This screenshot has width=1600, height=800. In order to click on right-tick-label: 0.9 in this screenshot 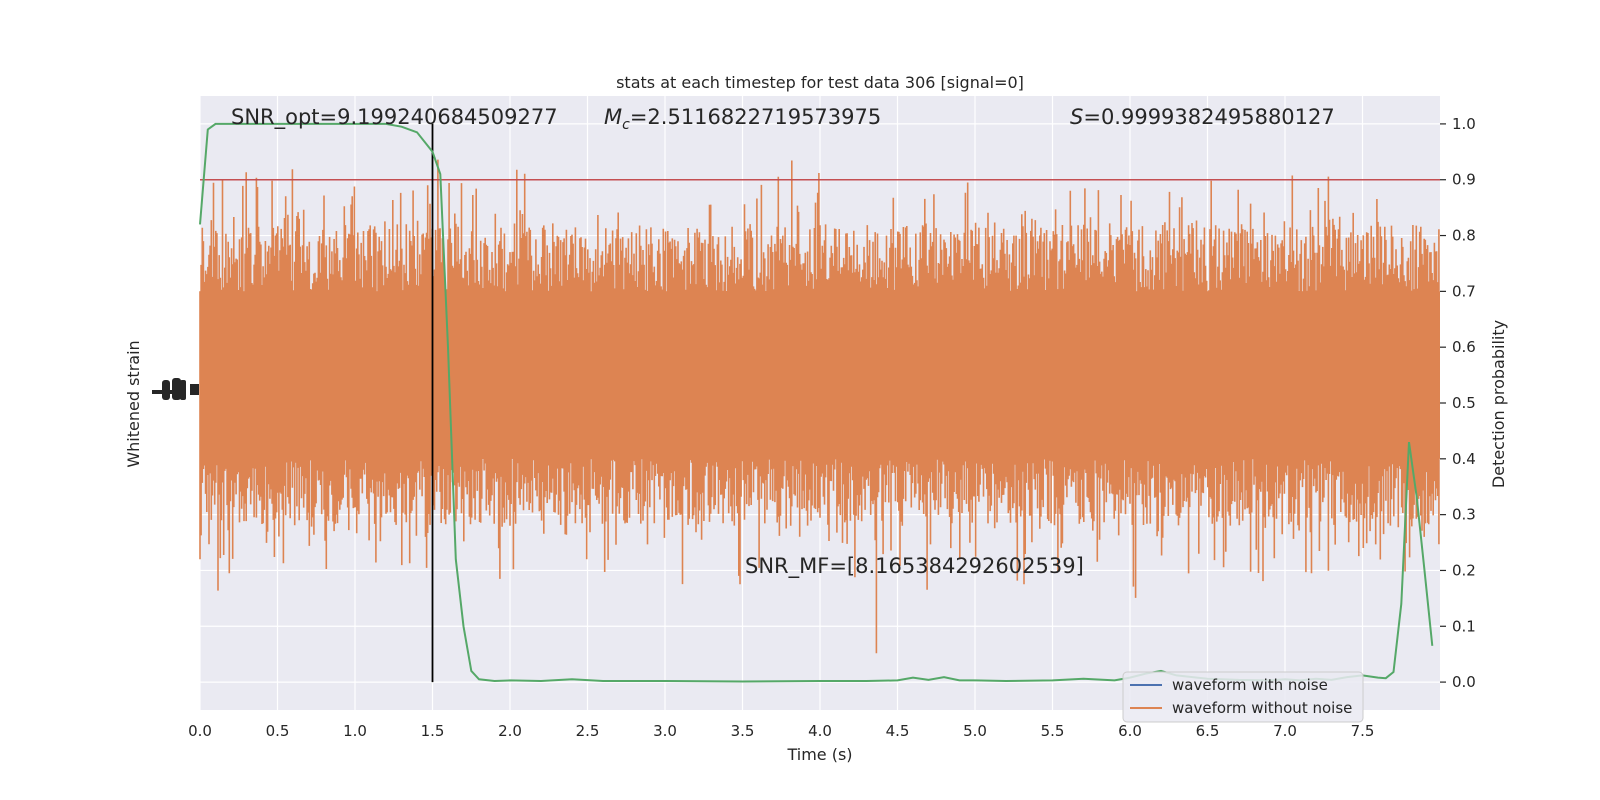, I will do `click(1464, 180)`.